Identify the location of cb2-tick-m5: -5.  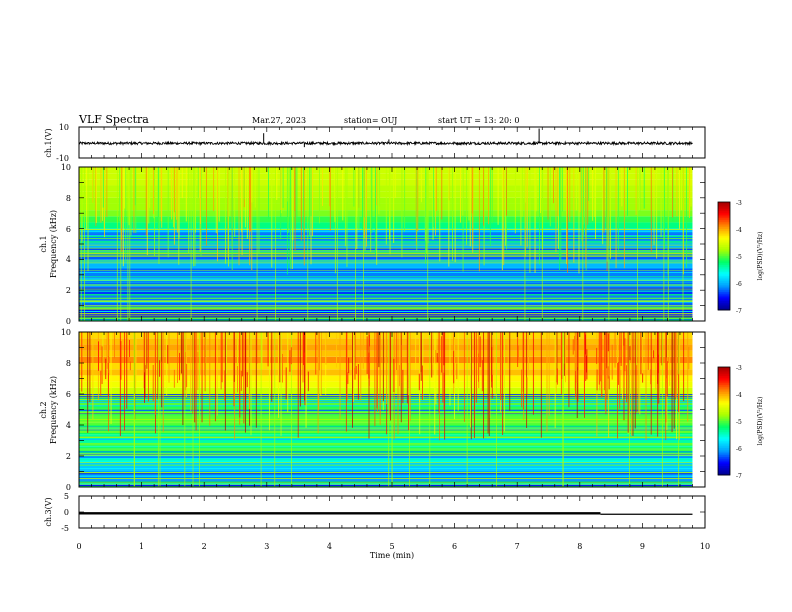
(739, 422).